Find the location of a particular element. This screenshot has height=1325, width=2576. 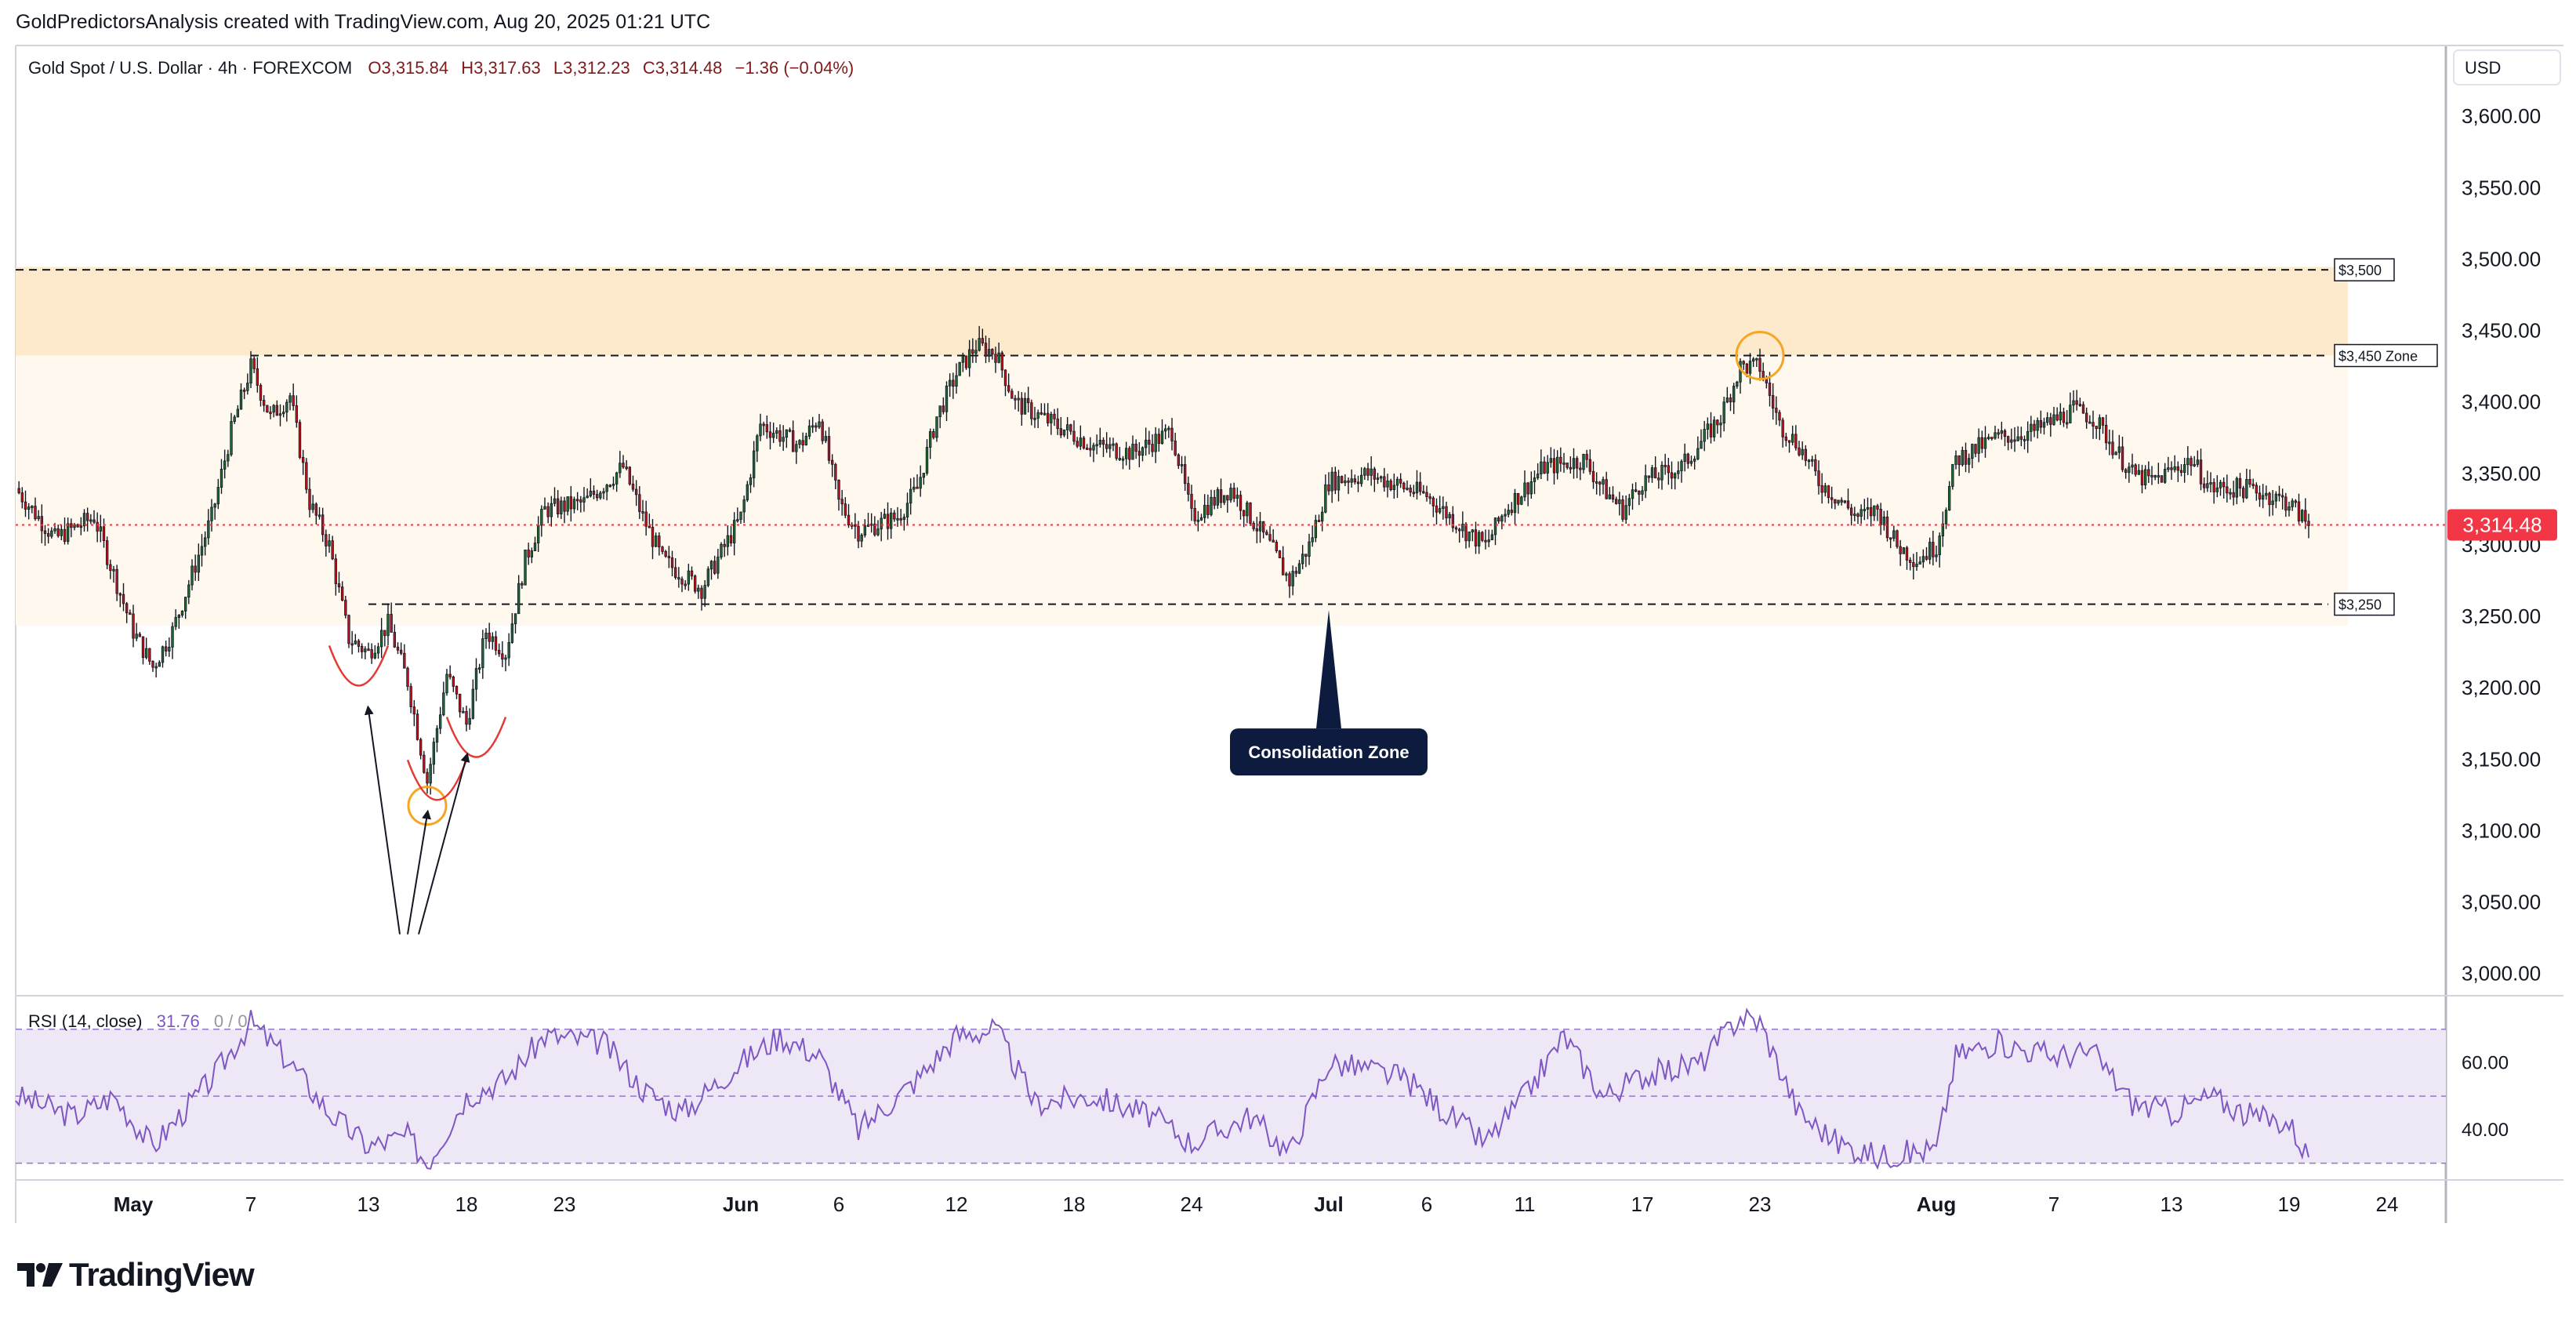

high-circle is located at coordinates (1760, 355).